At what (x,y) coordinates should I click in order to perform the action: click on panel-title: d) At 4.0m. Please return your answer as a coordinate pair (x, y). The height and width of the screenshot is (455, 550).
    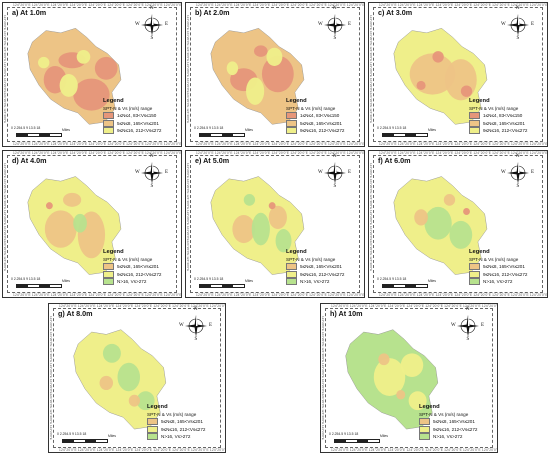
    Looking at the image, I should click on (29, 160).